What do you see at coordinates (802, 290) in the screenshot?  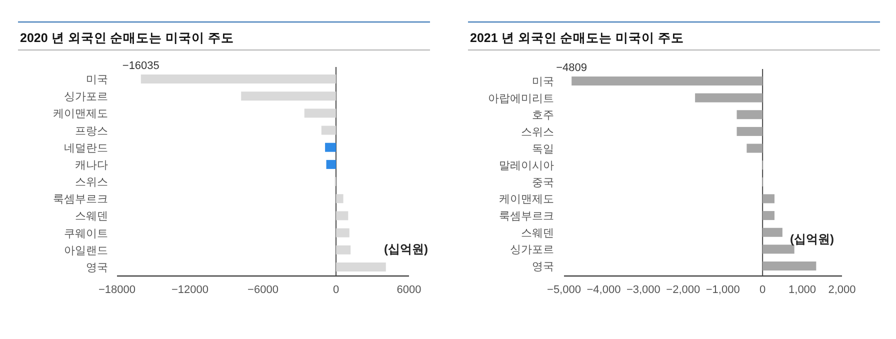 I see `x-tick-label: 1,000` at bounding box center [802, 290].